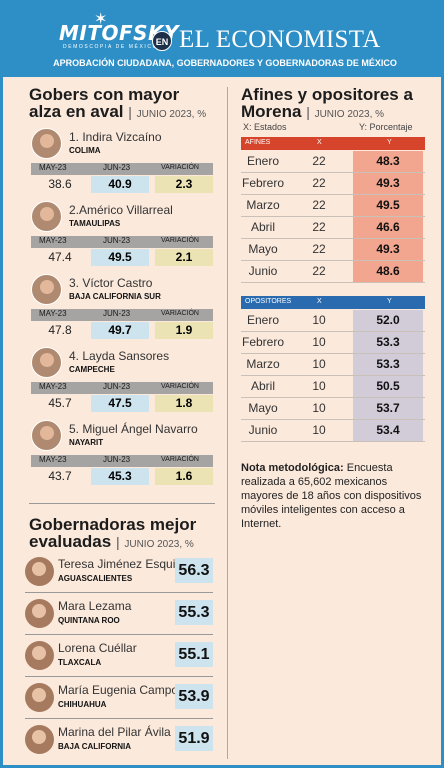 This screenshot has width=444, height=768. I want to click on approval-score: 53.9, so click(194, 696).